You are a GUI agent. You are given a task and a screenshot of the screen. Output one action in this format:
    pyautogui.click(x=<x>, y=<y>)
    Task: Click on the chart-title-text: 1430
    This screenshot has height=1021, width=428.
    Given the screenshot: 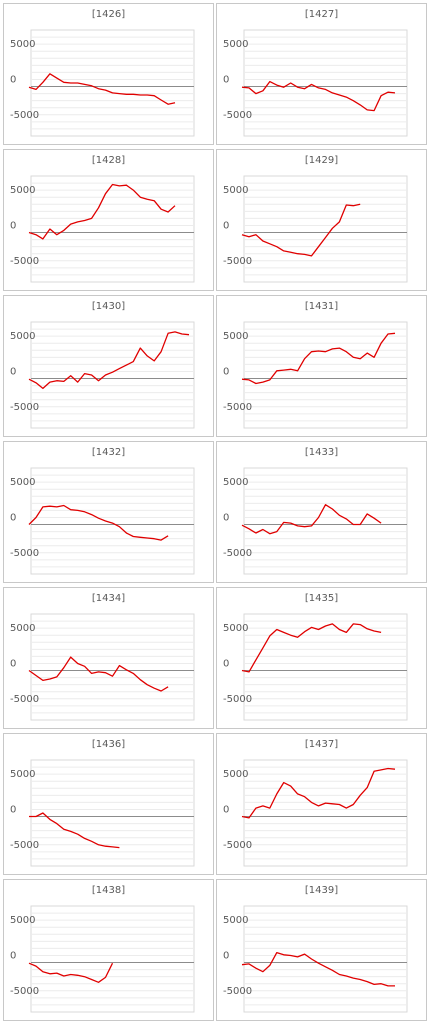 What is the action you would take?
    pyautogui.click(x=108, y=306)
    